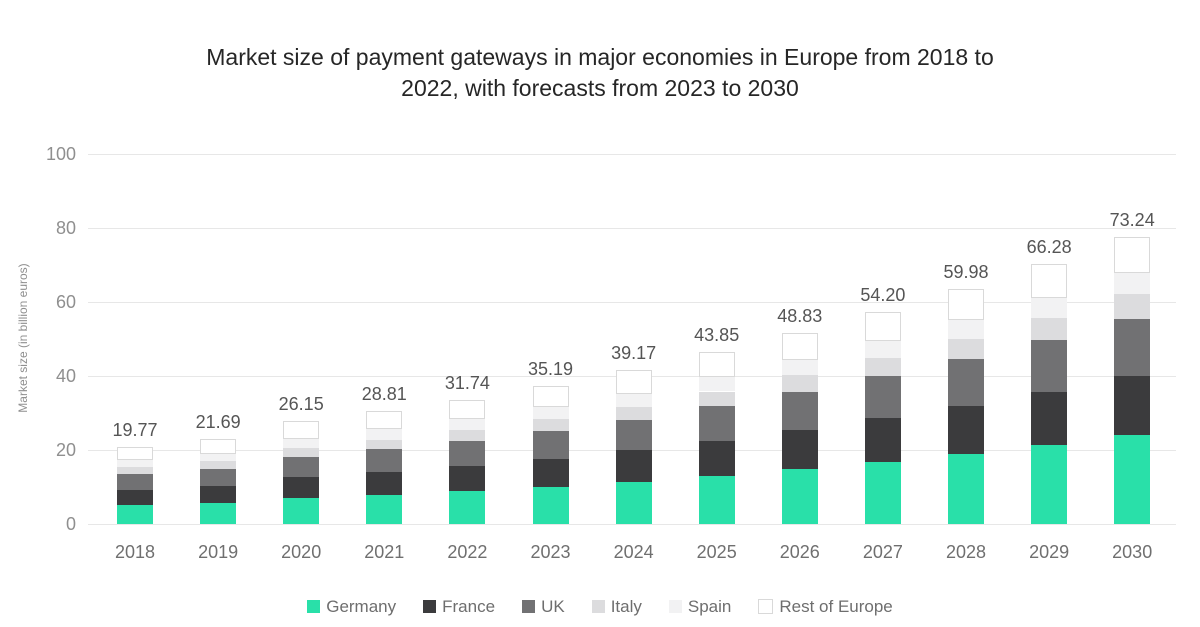 Image resolution: width=1200 pixels, height=627 pixels. I want to click on bar-segment-italy-2020, so click(301, 452).